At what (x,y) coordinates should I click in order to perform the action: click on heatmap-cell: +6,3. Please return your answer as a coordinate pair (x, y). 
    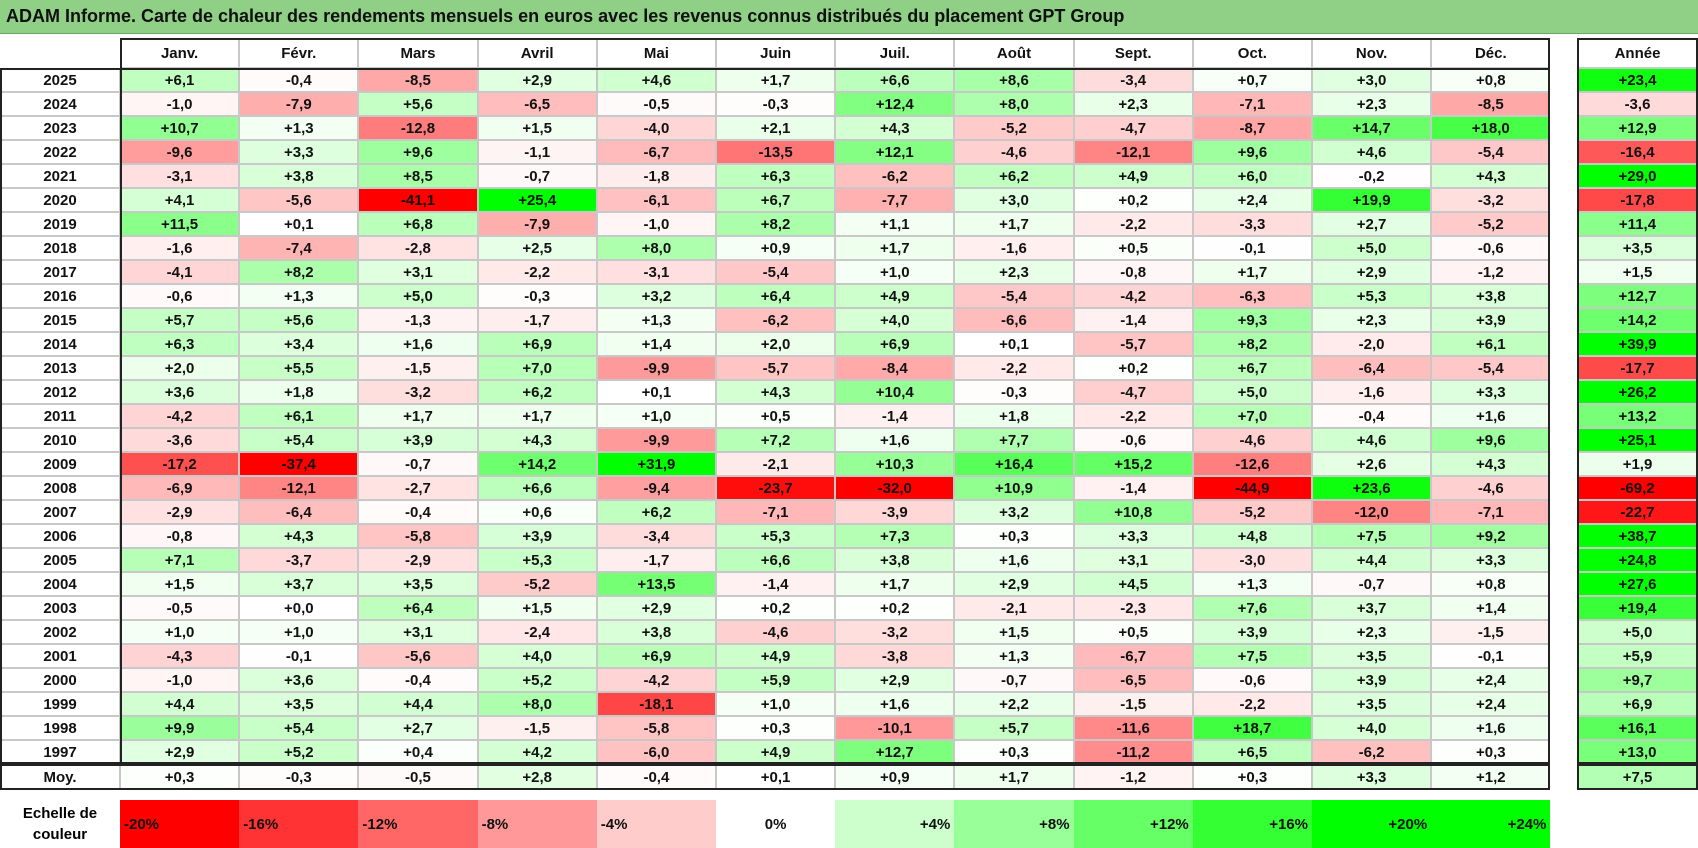
    Looking at the image, I should click on (180, 344).